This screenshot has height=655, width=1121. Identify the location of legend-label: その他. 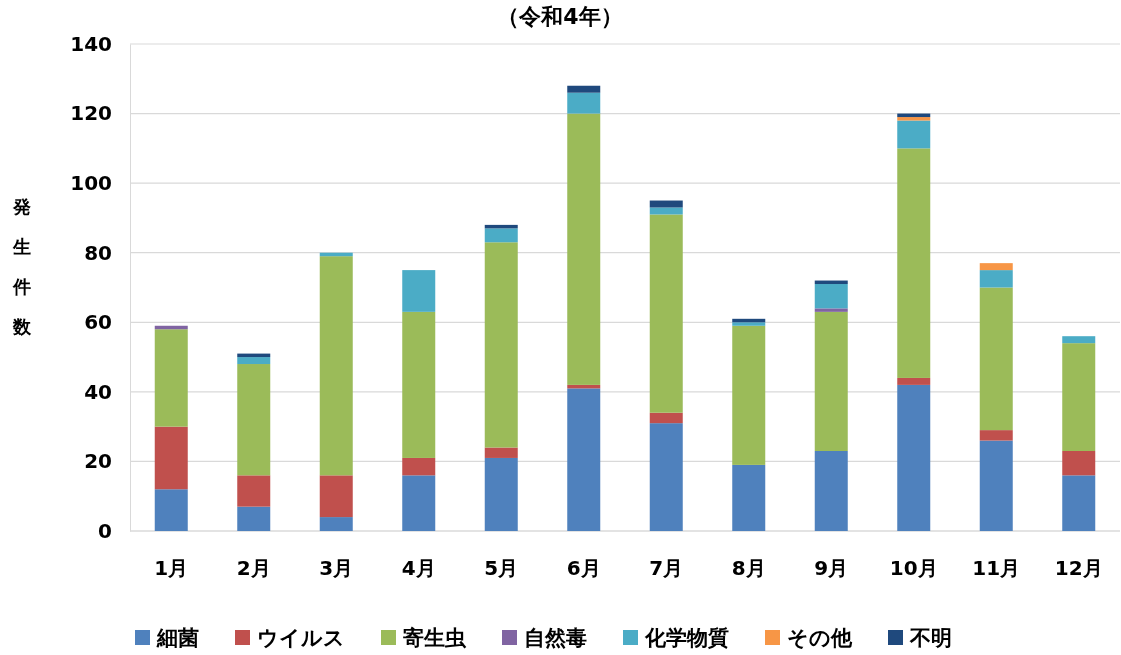
(820, 638).